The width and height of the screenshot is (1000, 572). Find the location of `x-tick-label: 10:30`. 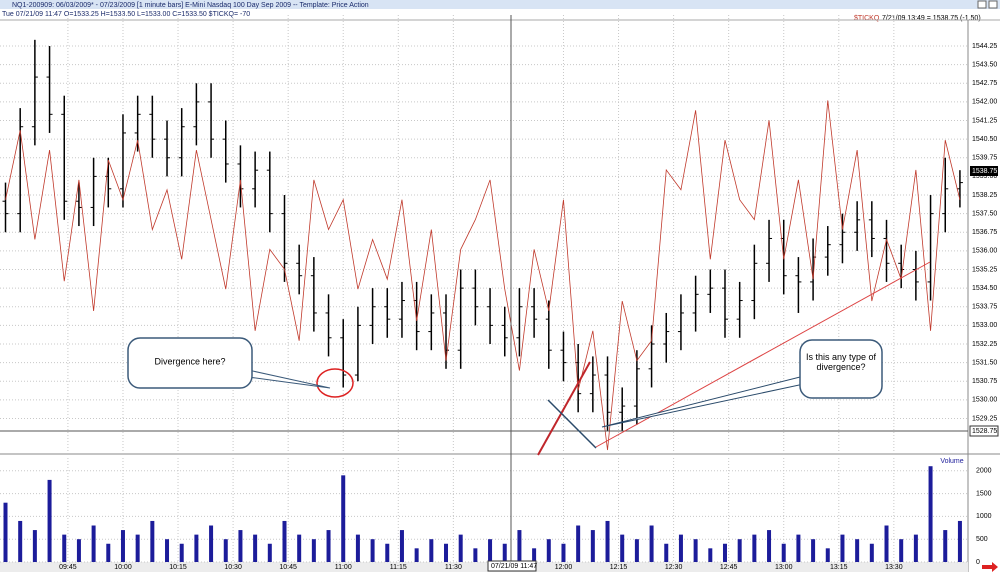

x-tick-label: 10:30 is located at coordinates (233, 567).